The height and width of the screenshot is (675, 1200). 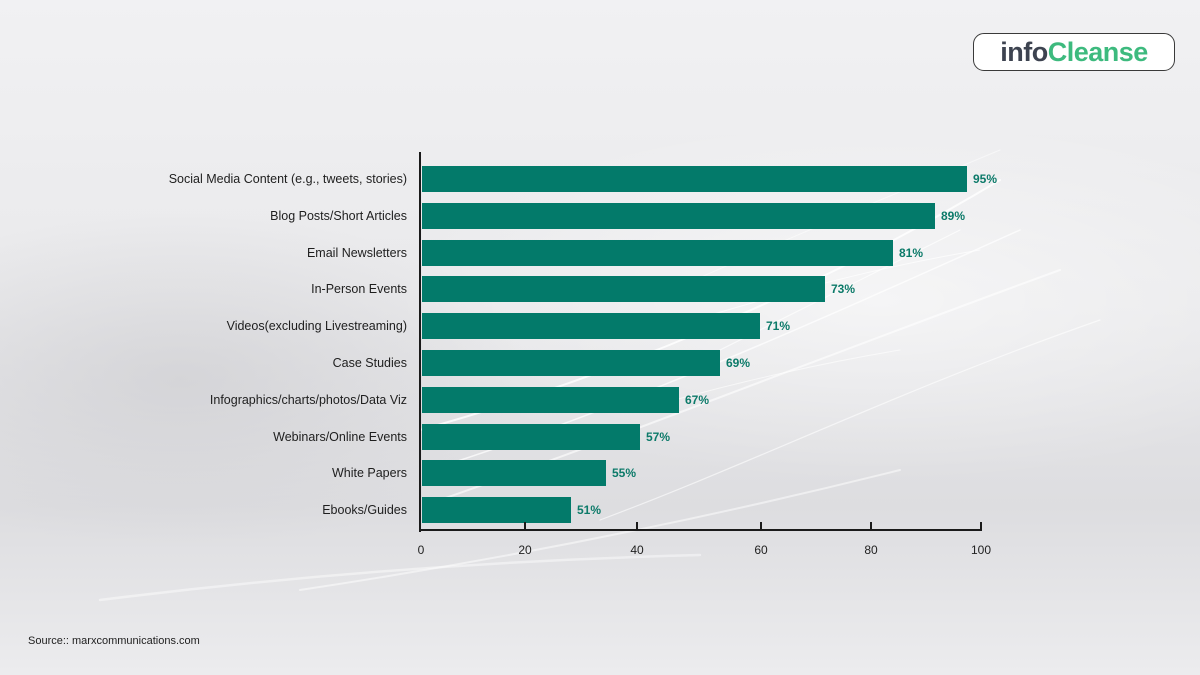 What do you see at coordinates (778, 326) in the screenshot?
I see `value-label: 71%` at bounding box center [778, 326].